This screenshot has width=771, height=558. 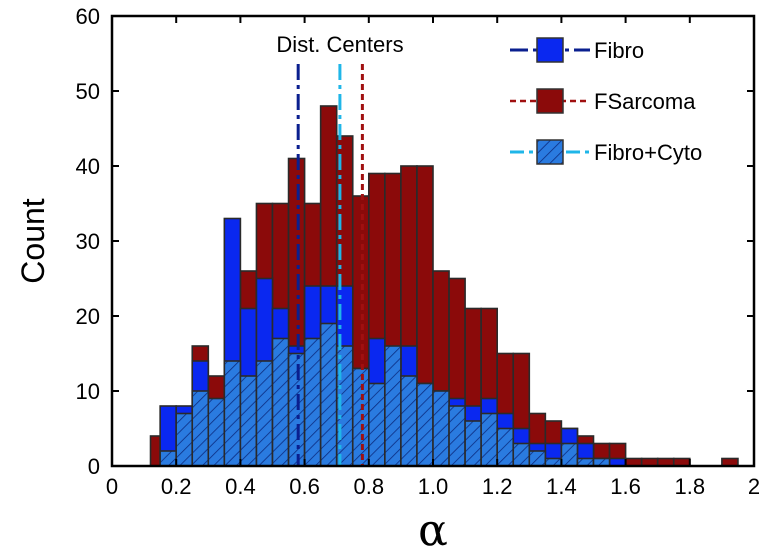 What do you see at coordinates (625, 486) in the screenshot?
I see `x-tick-label: 1.6` at bounding box center [625, 486].